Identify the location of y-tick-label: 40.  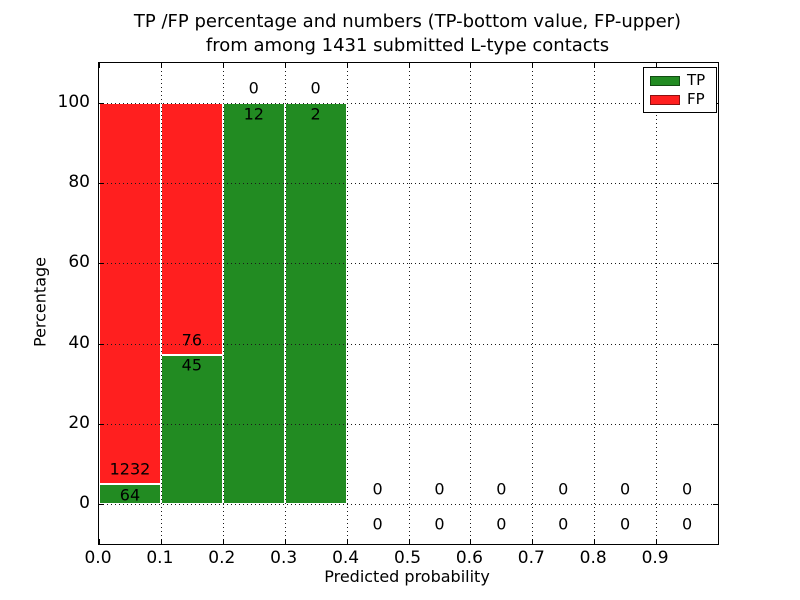
(79, 342).